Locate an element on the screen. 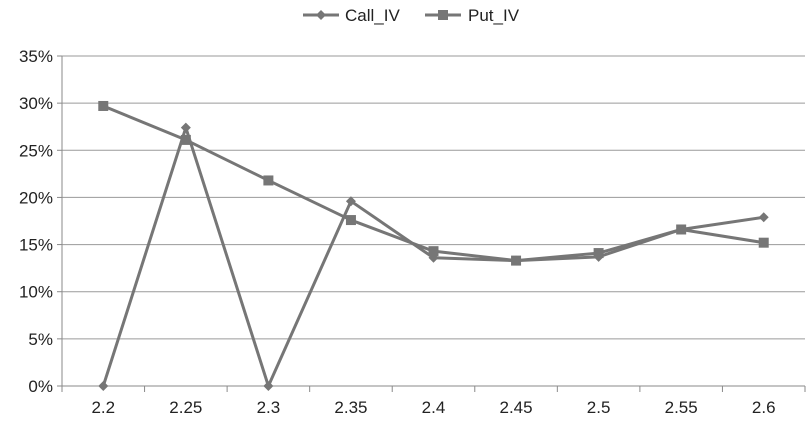 The width and height of the screenshot is (811, 427). x-tick-label: 2.25 is located at coordinates (185, 407).